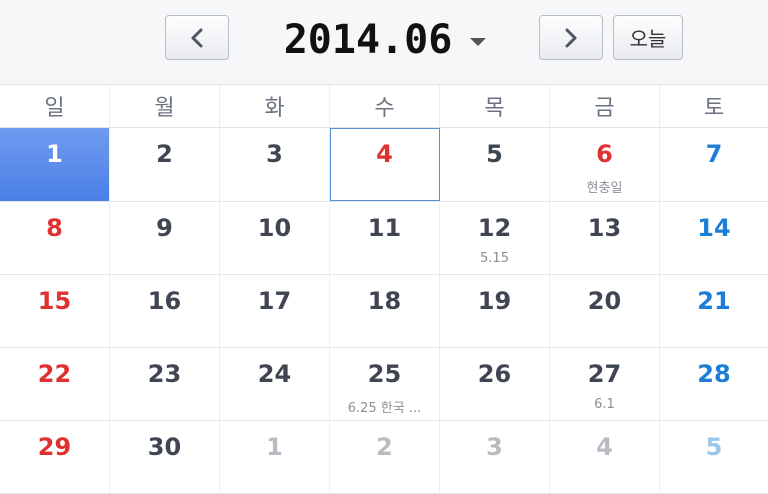  I want to click on day-number: 25, so click(384, 374).